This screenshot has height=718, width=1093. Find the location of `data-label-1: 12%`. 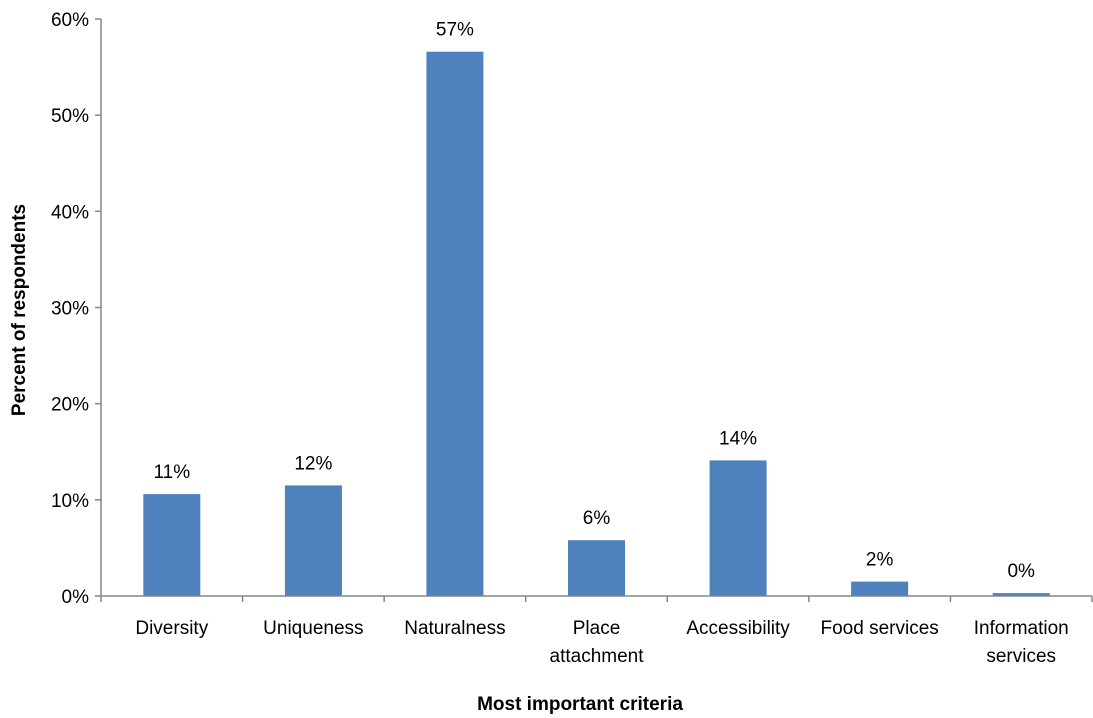

data-label-1: 12% is located at coordinates (313, 463).